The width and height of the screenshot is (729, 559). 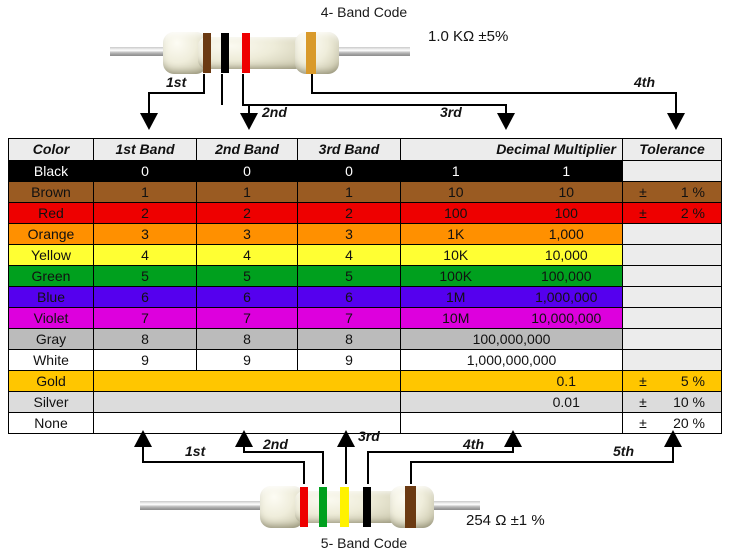 What do you see at coordinates (566, 171) in the screenshot?
I see `row-multiplier-long: 1` at bounding box center [566, 171].